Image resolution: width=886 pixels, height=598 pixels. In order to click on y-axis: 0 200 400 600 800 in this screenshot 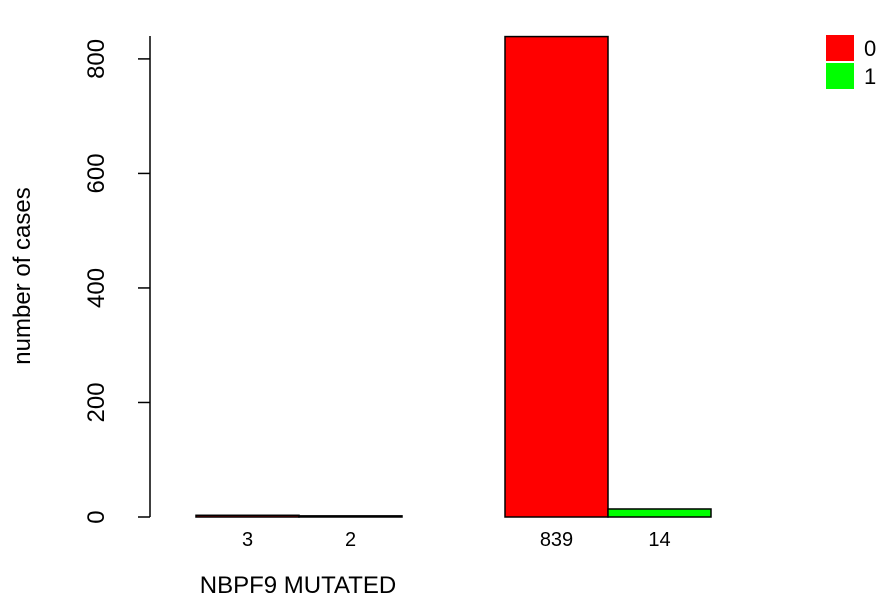, I will do `click(117, 280)`.